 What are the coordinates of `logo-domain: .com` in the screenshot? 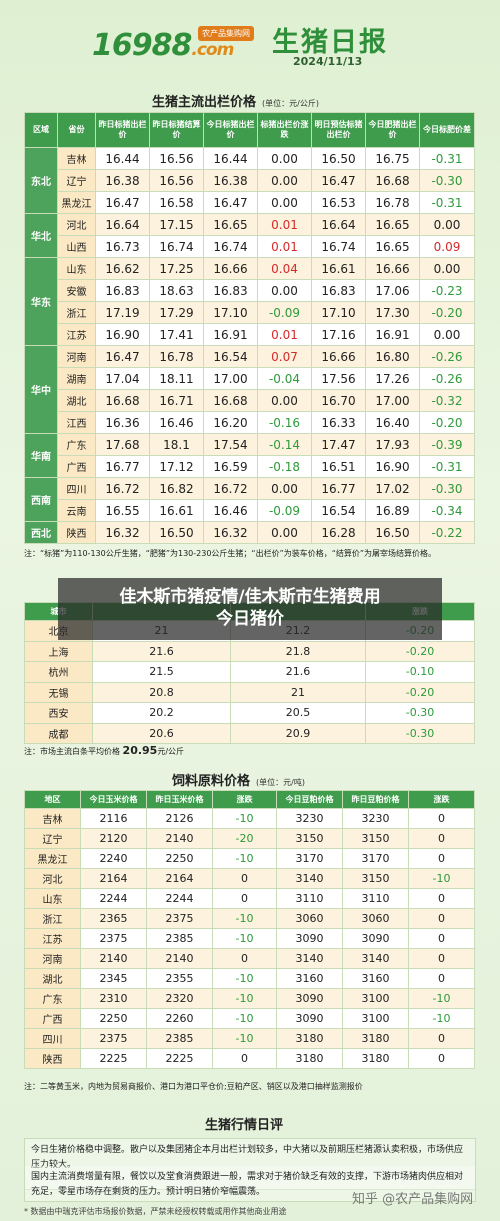 It's located at (212, 50).